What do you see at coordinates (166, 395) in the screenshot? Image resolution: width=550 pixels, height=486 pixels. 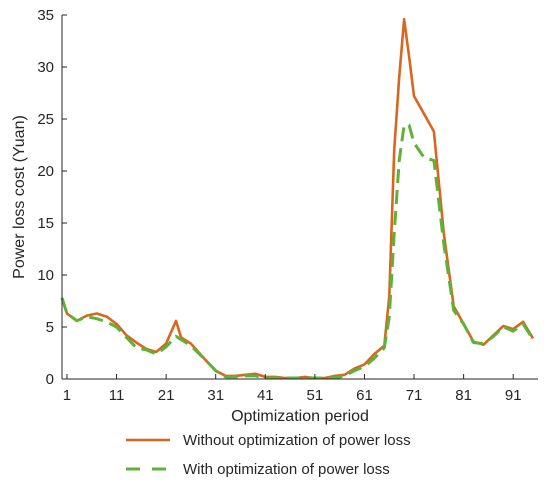 I see `x-tick-label: 21` at bounding box center [166, 395].